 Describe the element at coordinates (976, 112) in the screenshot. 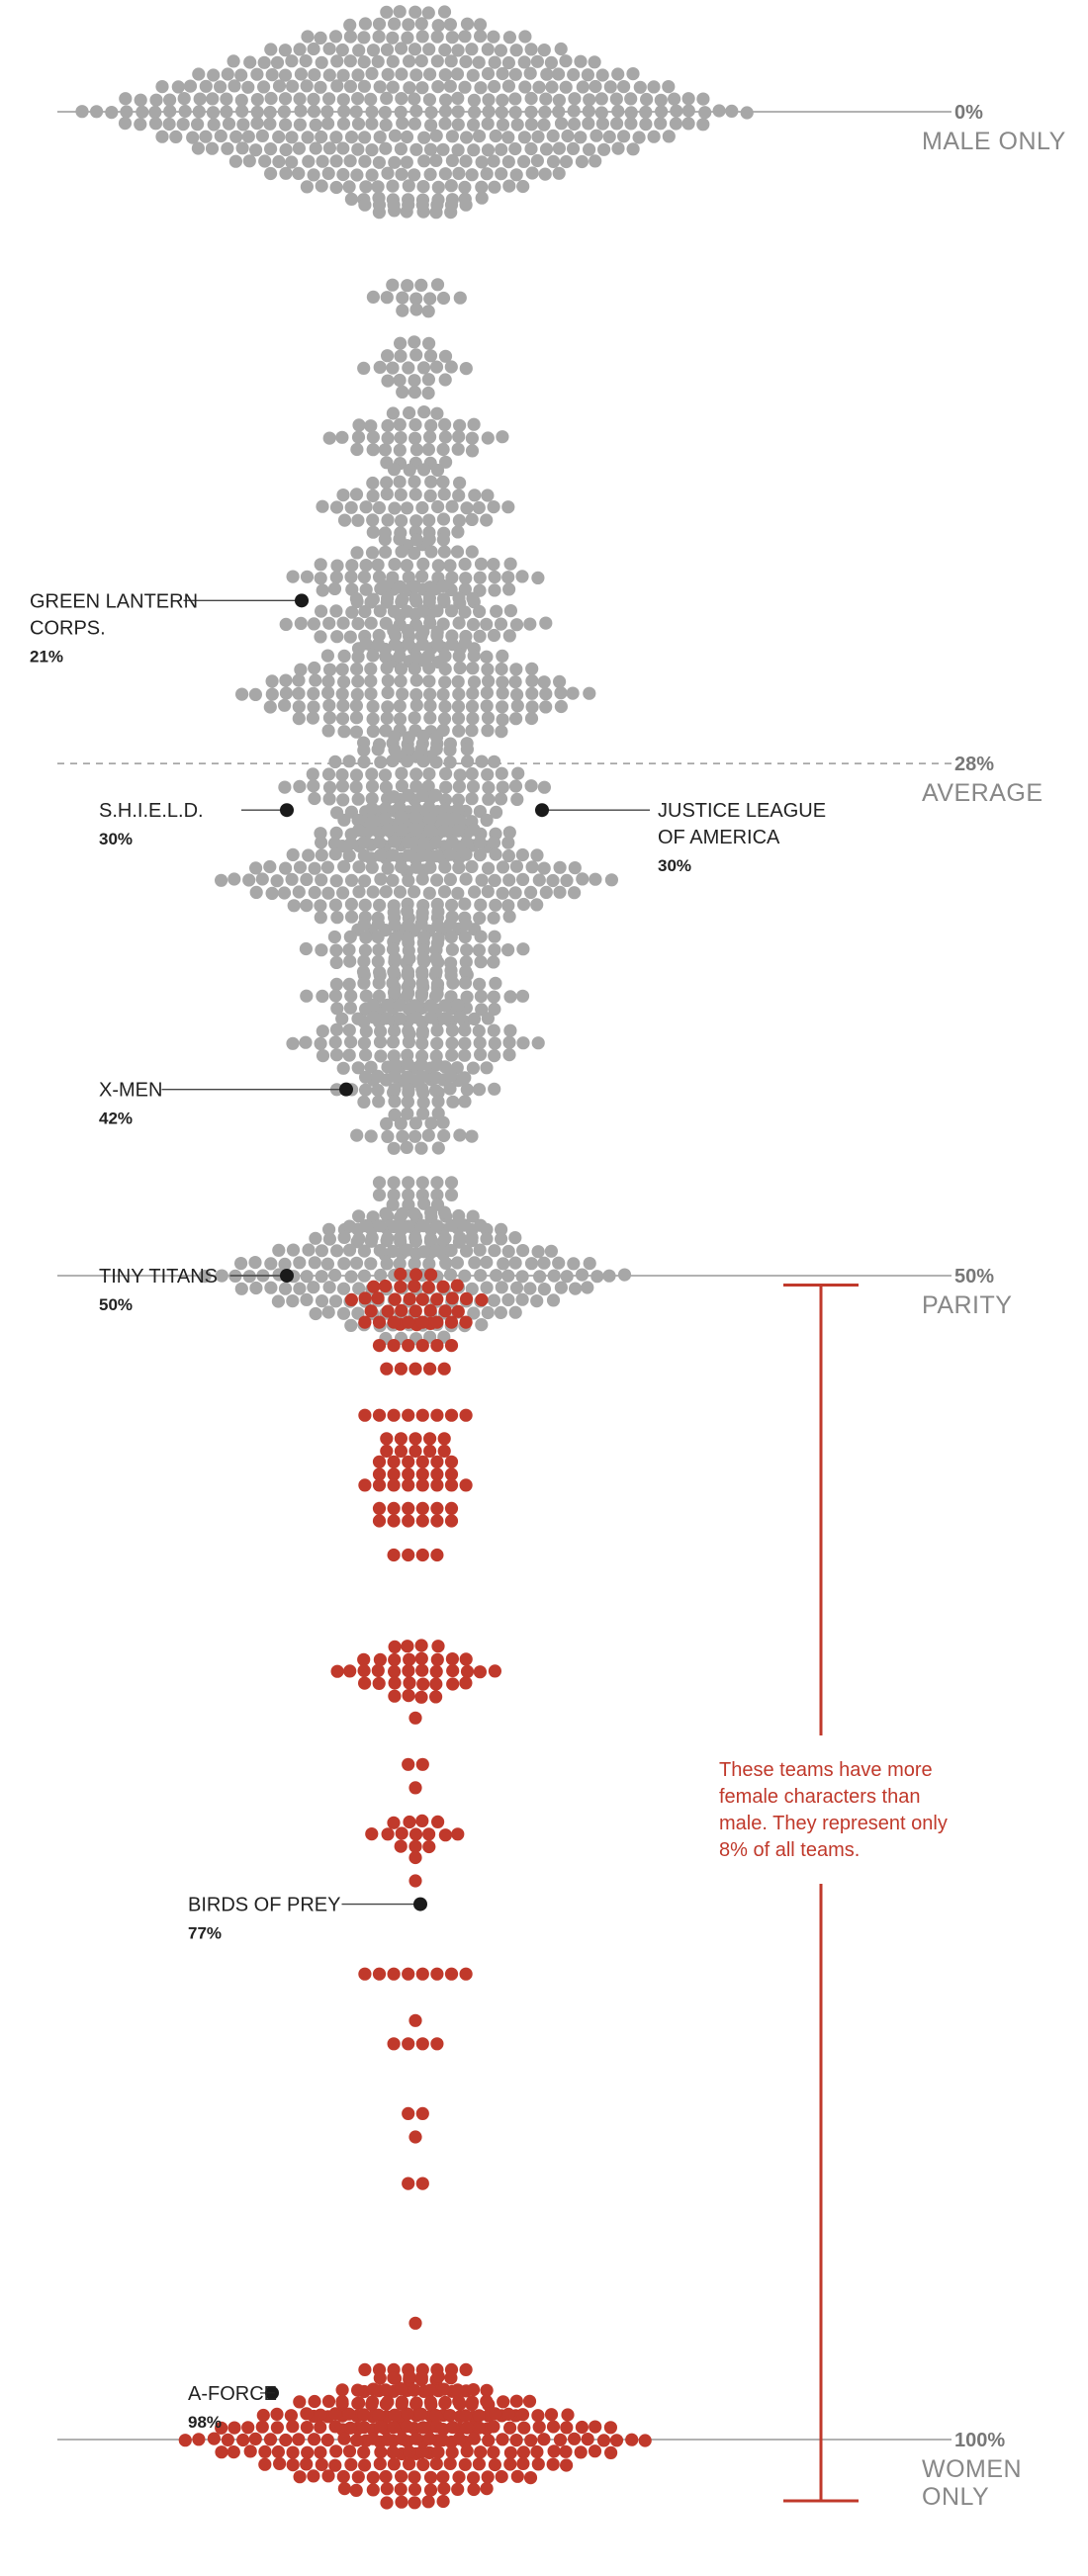

I see `reference-label-backdrop` at that location.